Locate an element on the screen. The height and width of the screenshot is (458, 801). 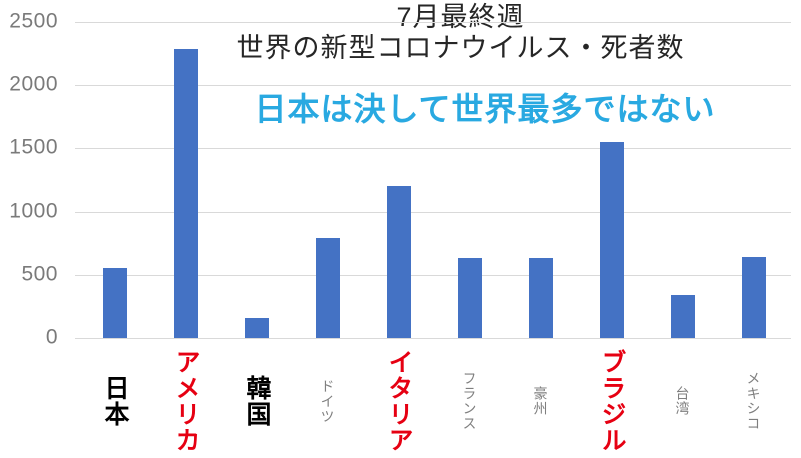
chart-title-line2: 世界の新型コロナウイルス・死者数 is located at coordinates (460, 48).